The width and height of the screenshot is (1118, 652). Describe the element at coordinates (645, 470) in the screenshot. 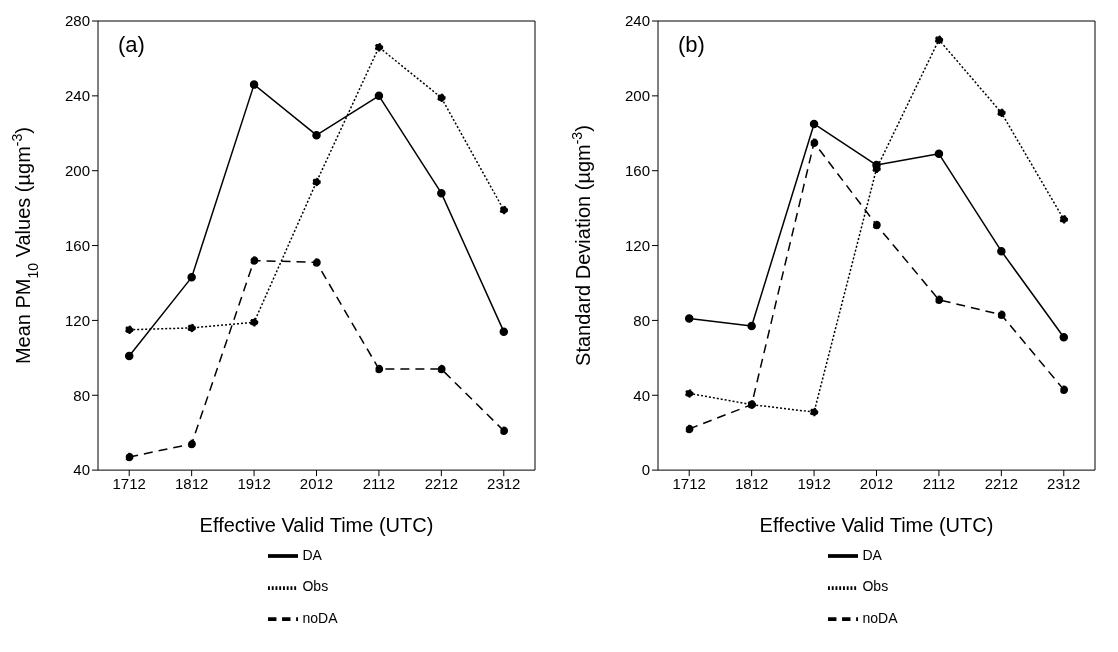

I see `y-tick-label: 0` at that location.